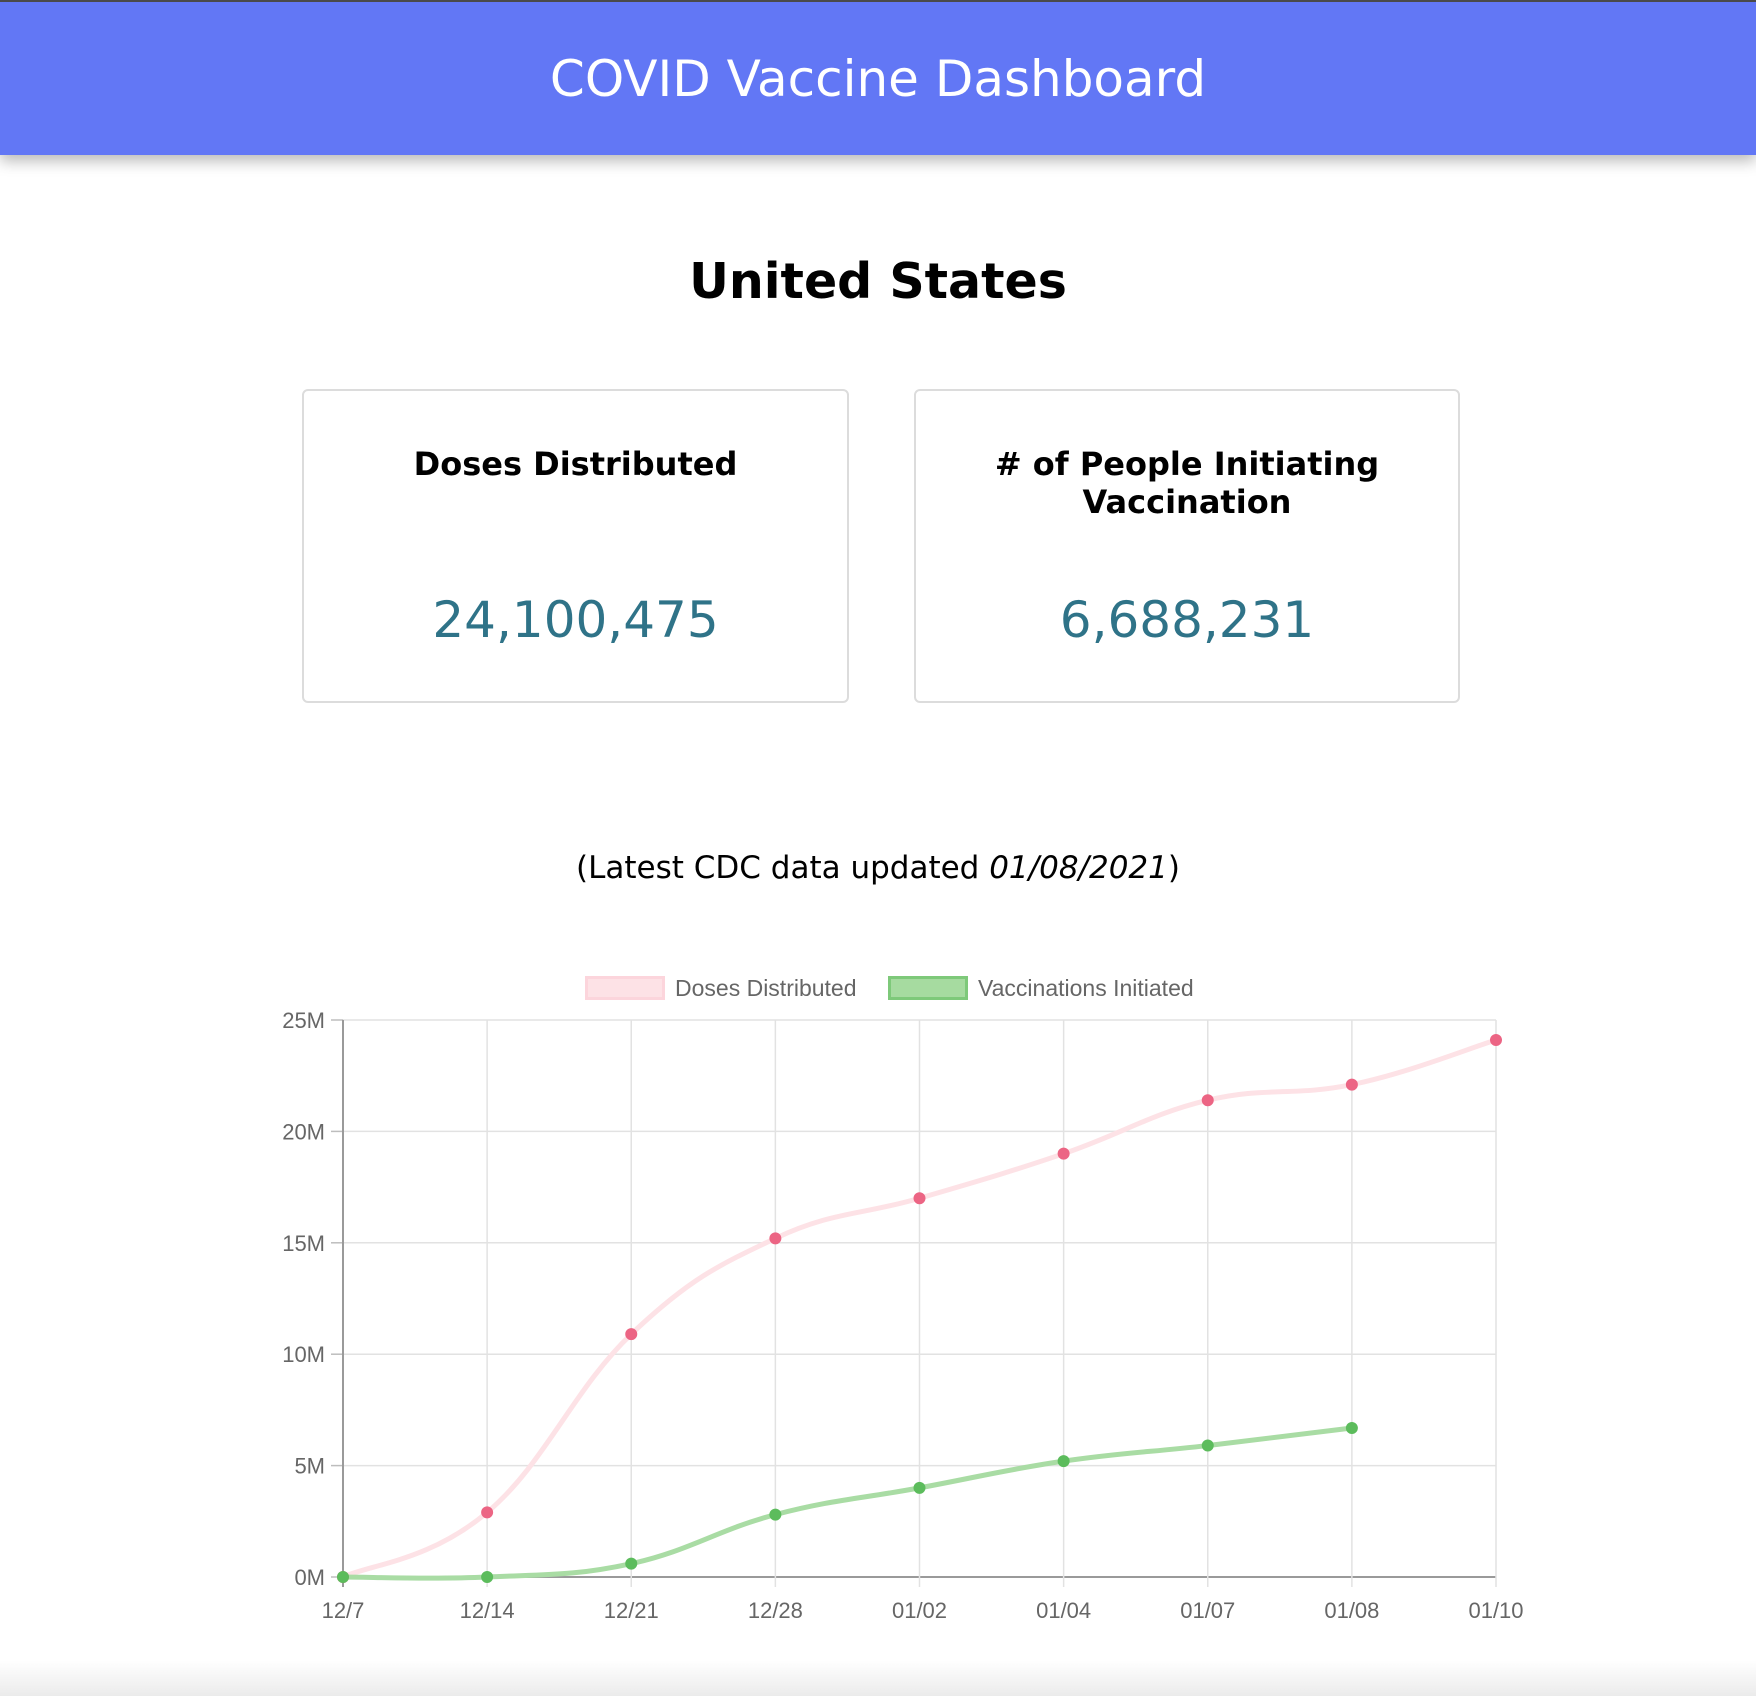 The height and width of the screenshot is (1696, 1756). Describe the element at coordinates (303, 1243) in the screenshot. I see `y-tick-label: 15M` at that location.